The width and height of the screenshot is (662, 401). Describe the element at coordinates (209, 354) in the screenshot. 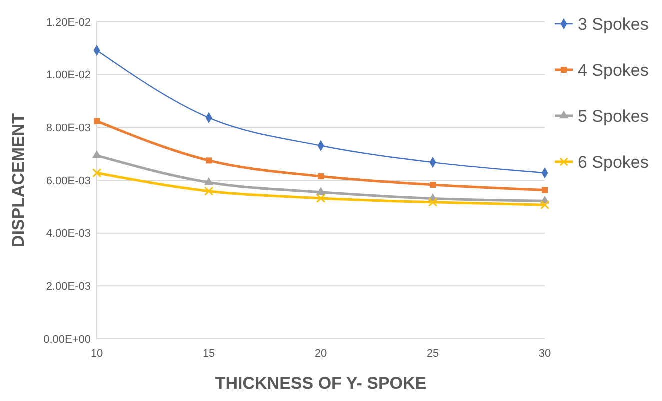

I see `x-tick-label: 15` at that location.